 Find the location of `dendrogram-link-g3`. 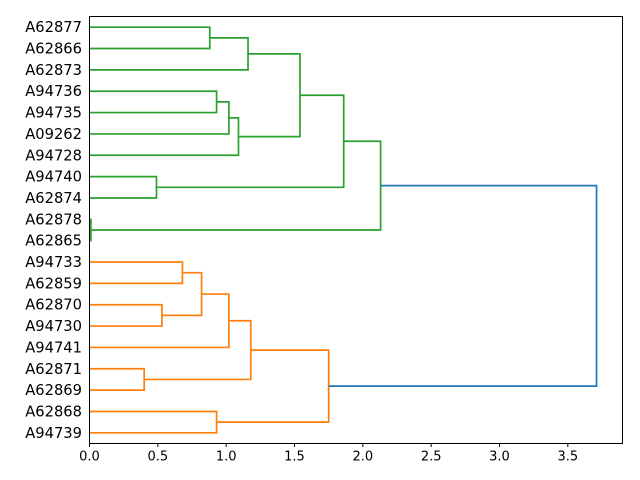

dendrogram-link-g3 is located at coordinates (153, 102).